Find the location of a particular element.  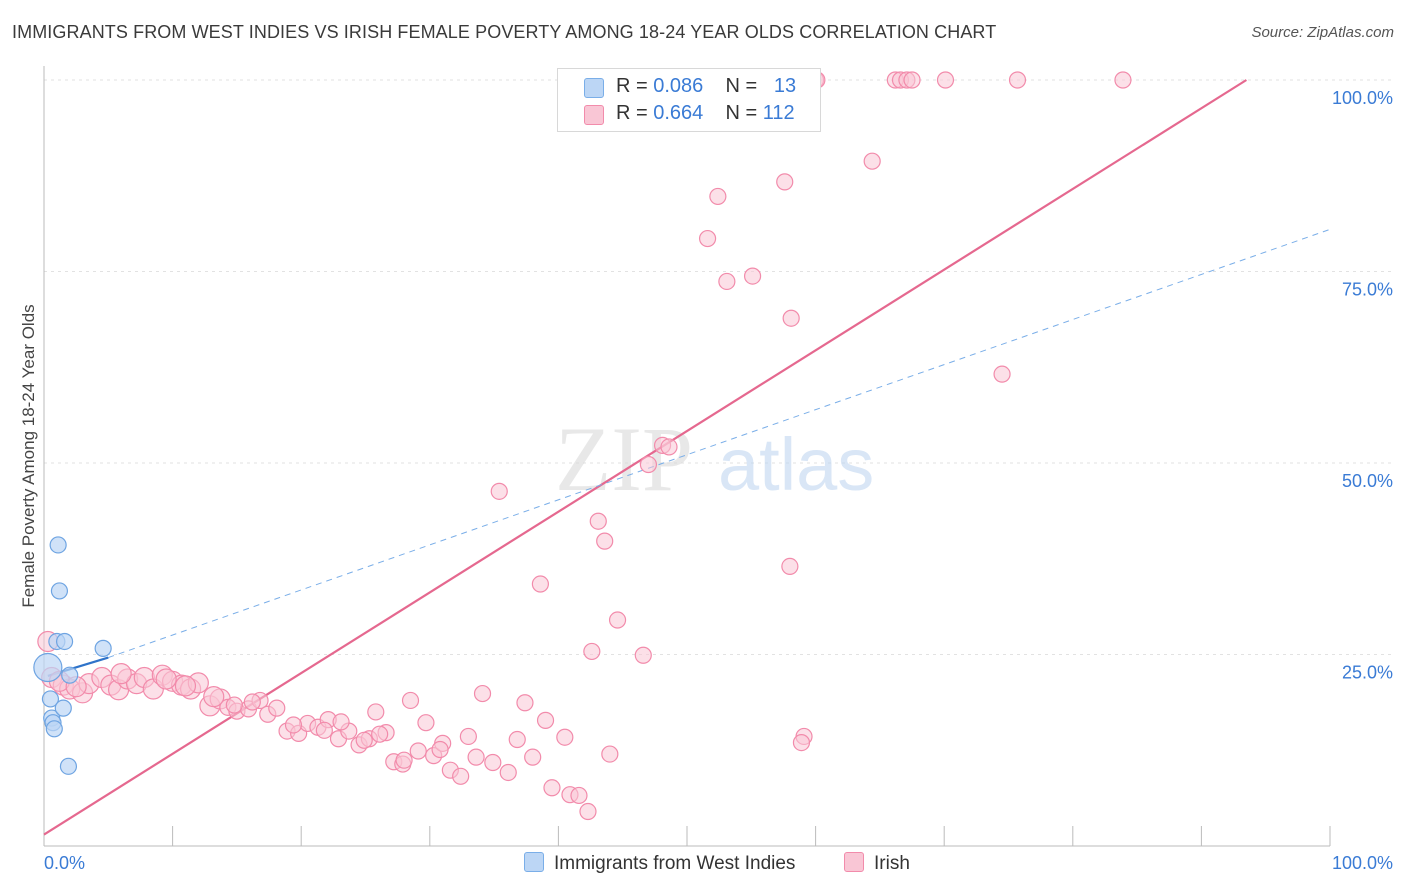

y-tick-label: 25.0% is located at coordinates (1367, 673).